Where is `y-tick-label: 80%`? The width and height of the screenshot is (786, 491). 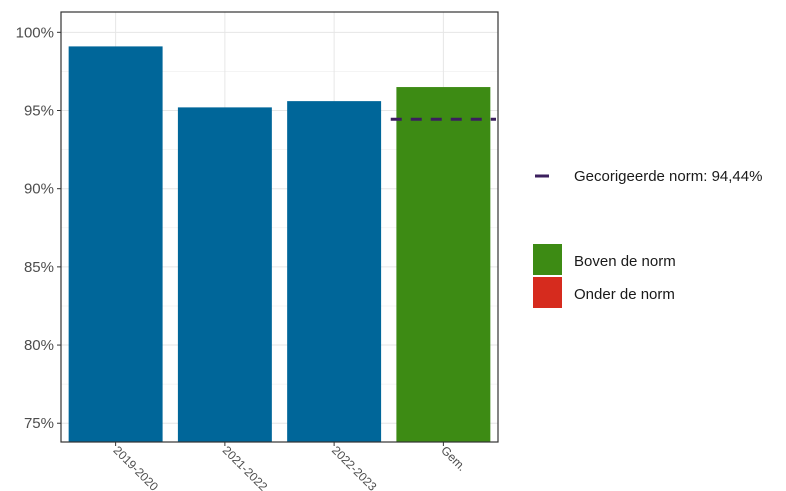 y-tick-label: 80% is located at coordinates (39, 345).